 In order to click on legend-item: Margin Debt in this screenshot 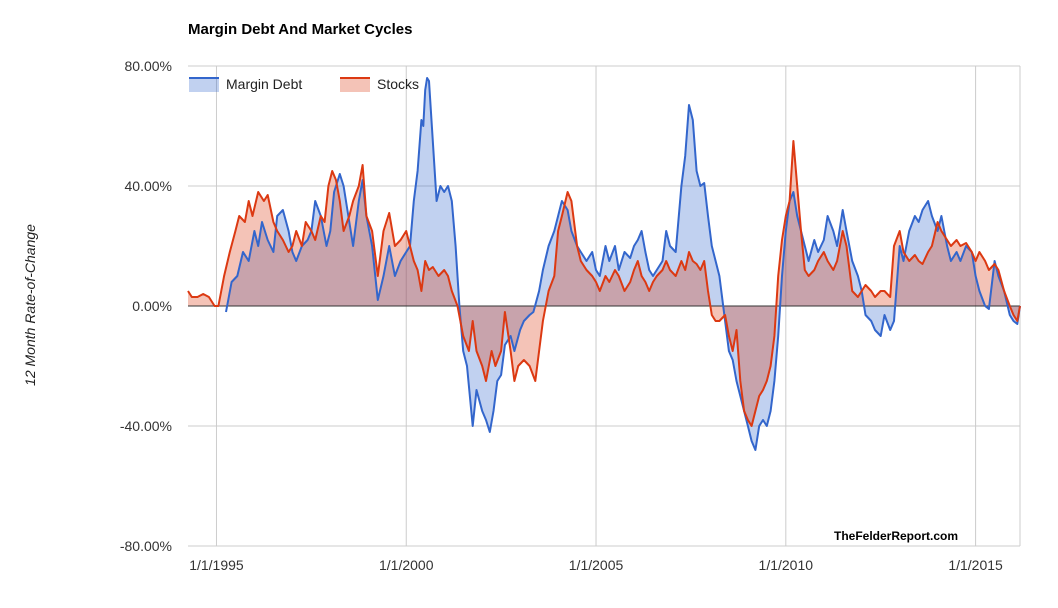, I will do `click(245, 84)`.